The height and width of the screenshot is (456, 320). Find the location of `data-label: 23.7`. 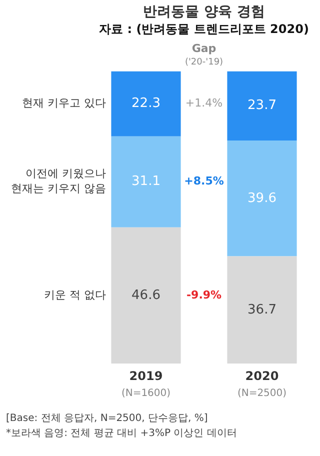

data-label: 23.7 is located at coordinates (262, 106).